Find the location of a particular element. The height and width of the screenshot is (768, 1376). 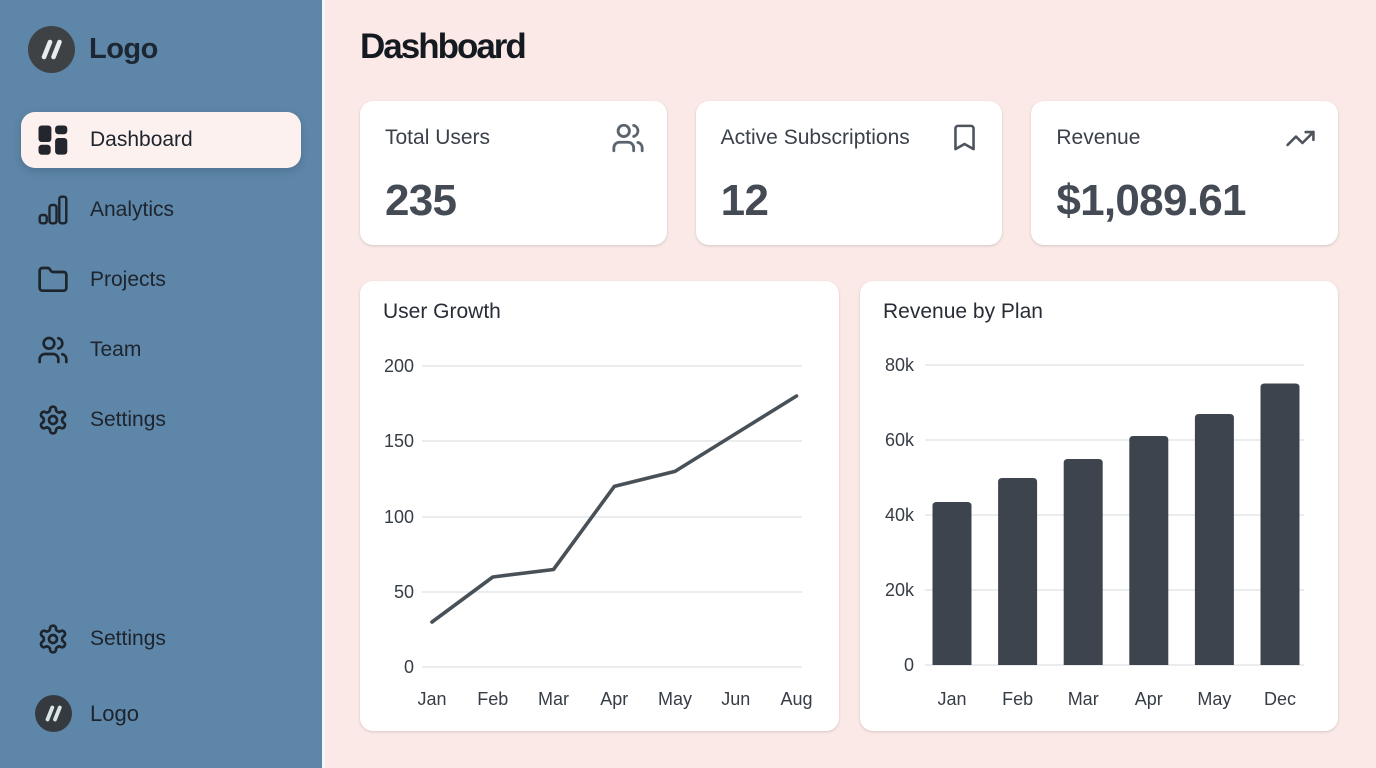

svg-text: 150 is located at coordinates (399, 441).